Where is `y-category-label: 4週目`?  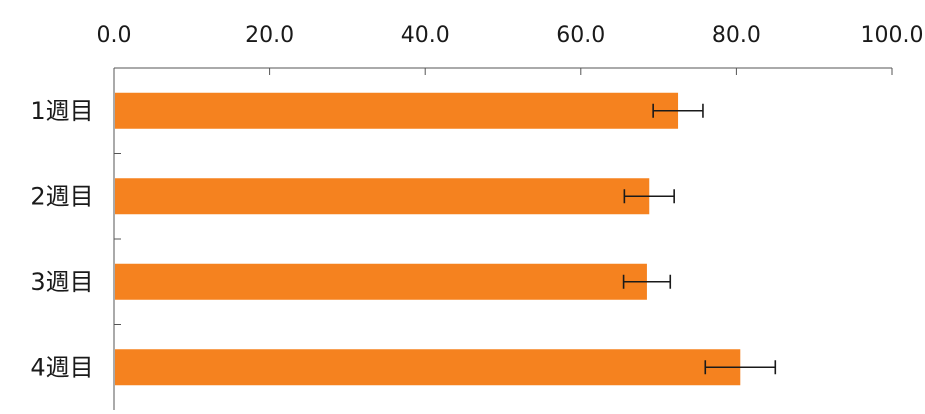
y-category-label: 4週目 is located at coordinates (61, 367).